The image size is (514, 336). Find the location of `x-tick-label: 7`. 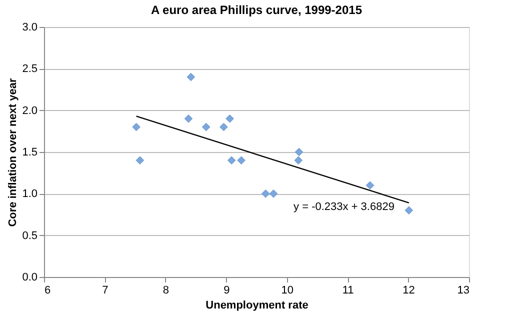

x-tick-label: 7 is located at coordinates (105, 290).